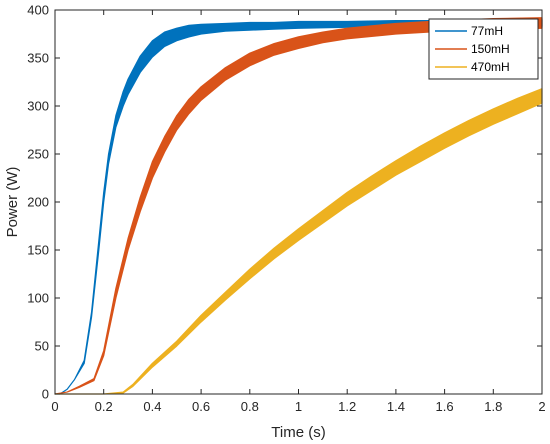 Image resolution: width=550 pixels, height=444 pixels. I want to click on x-tick-label: 0.4, so click(152, 406).